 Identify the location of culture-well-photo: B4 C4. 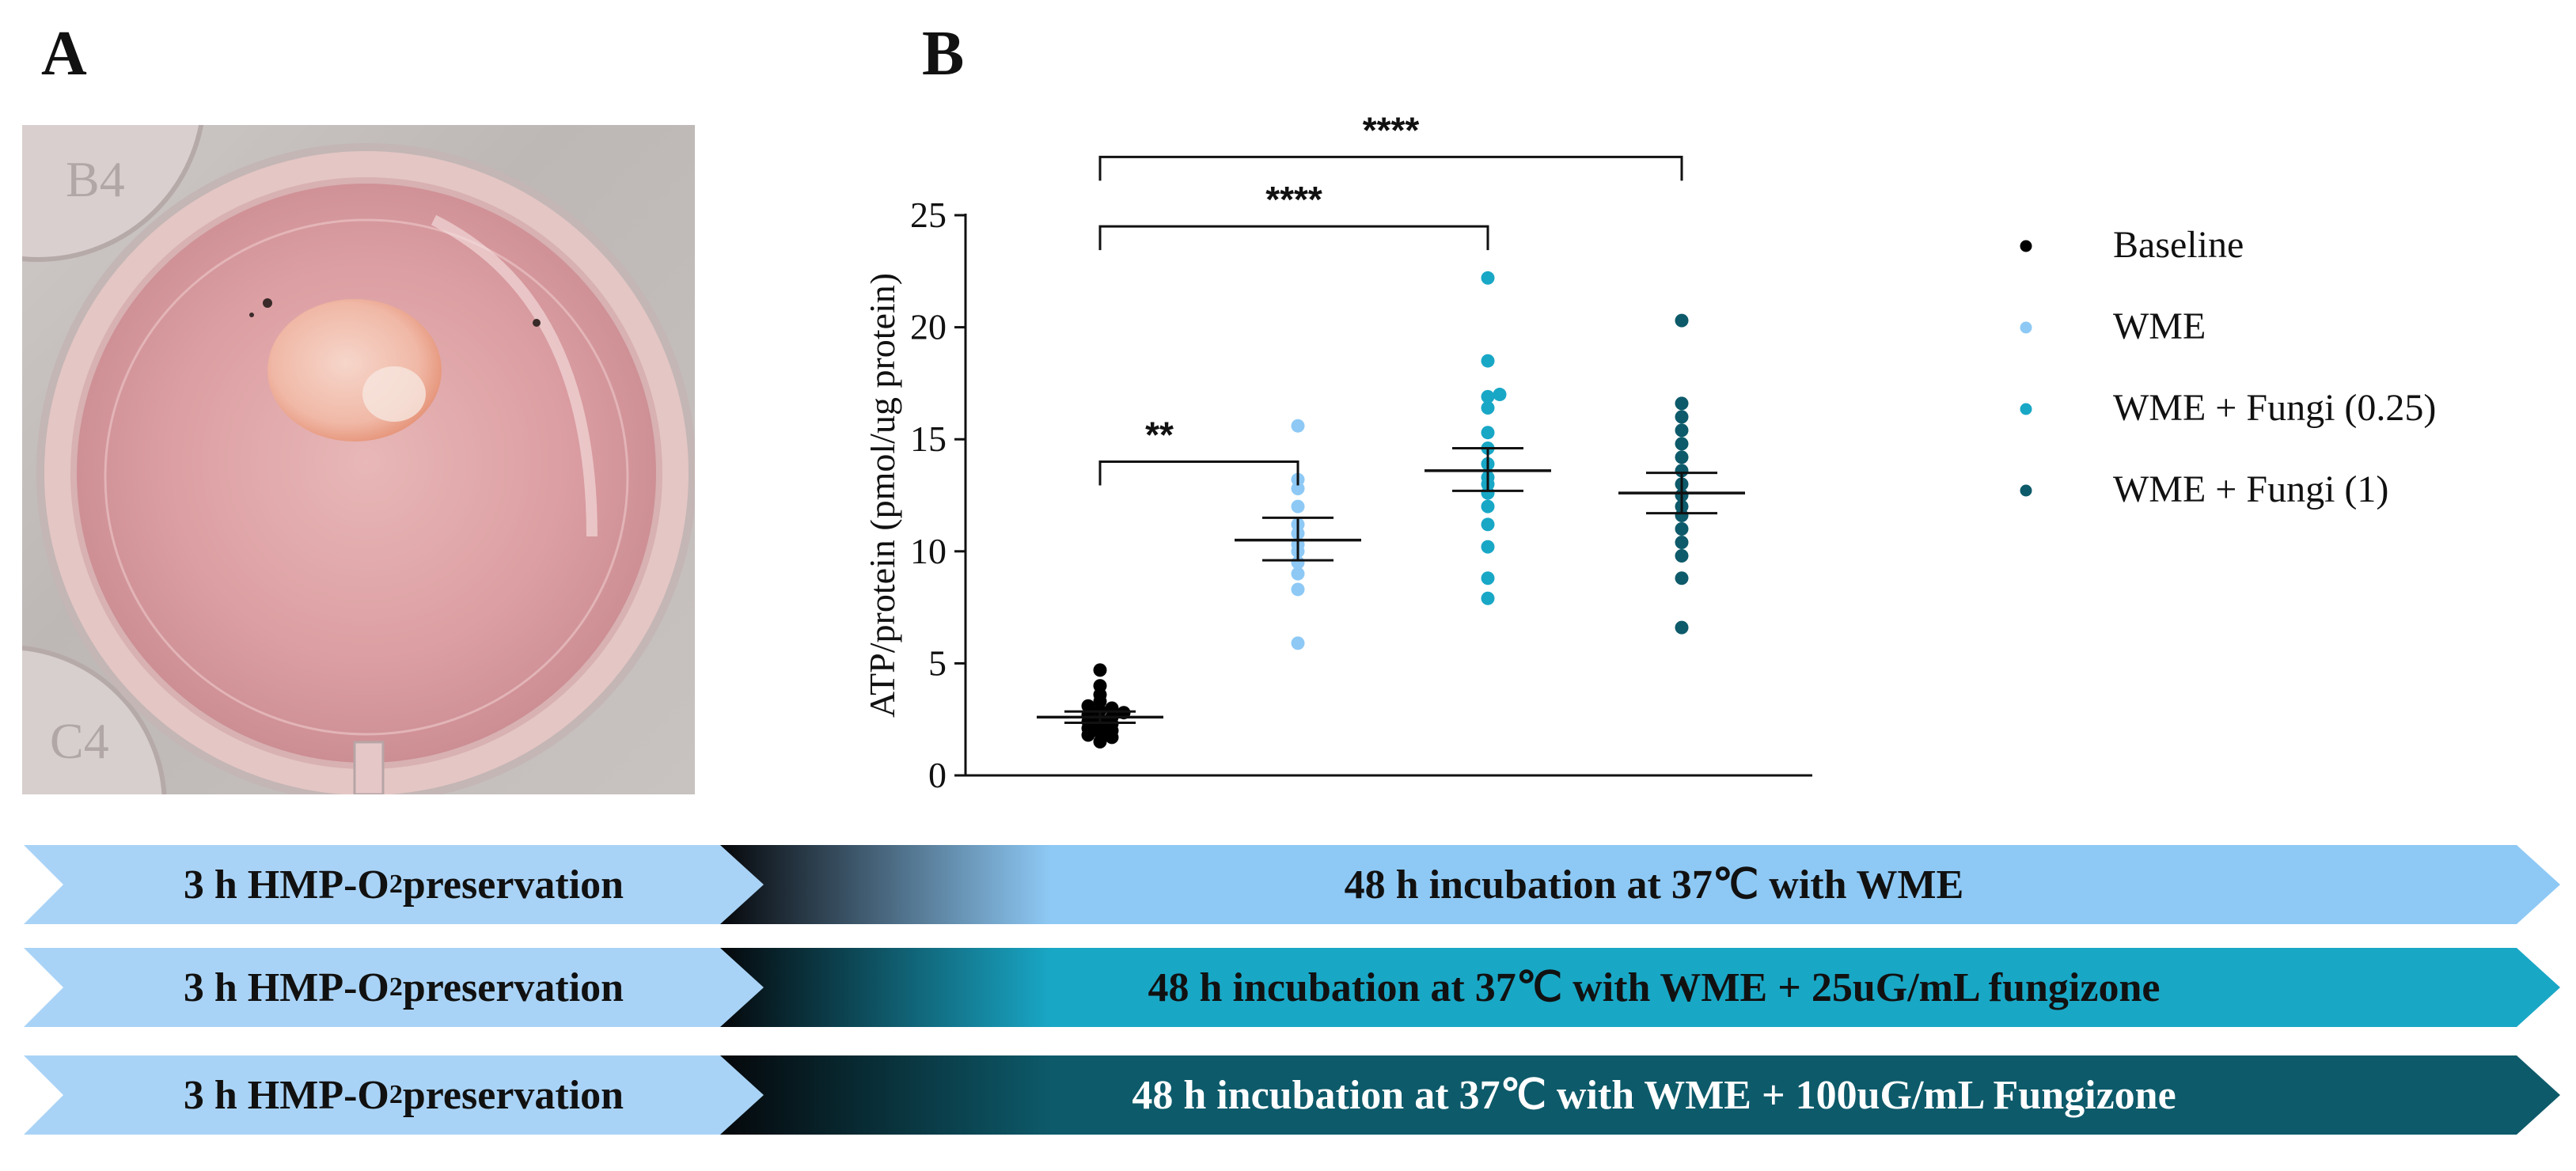
(358, 459).